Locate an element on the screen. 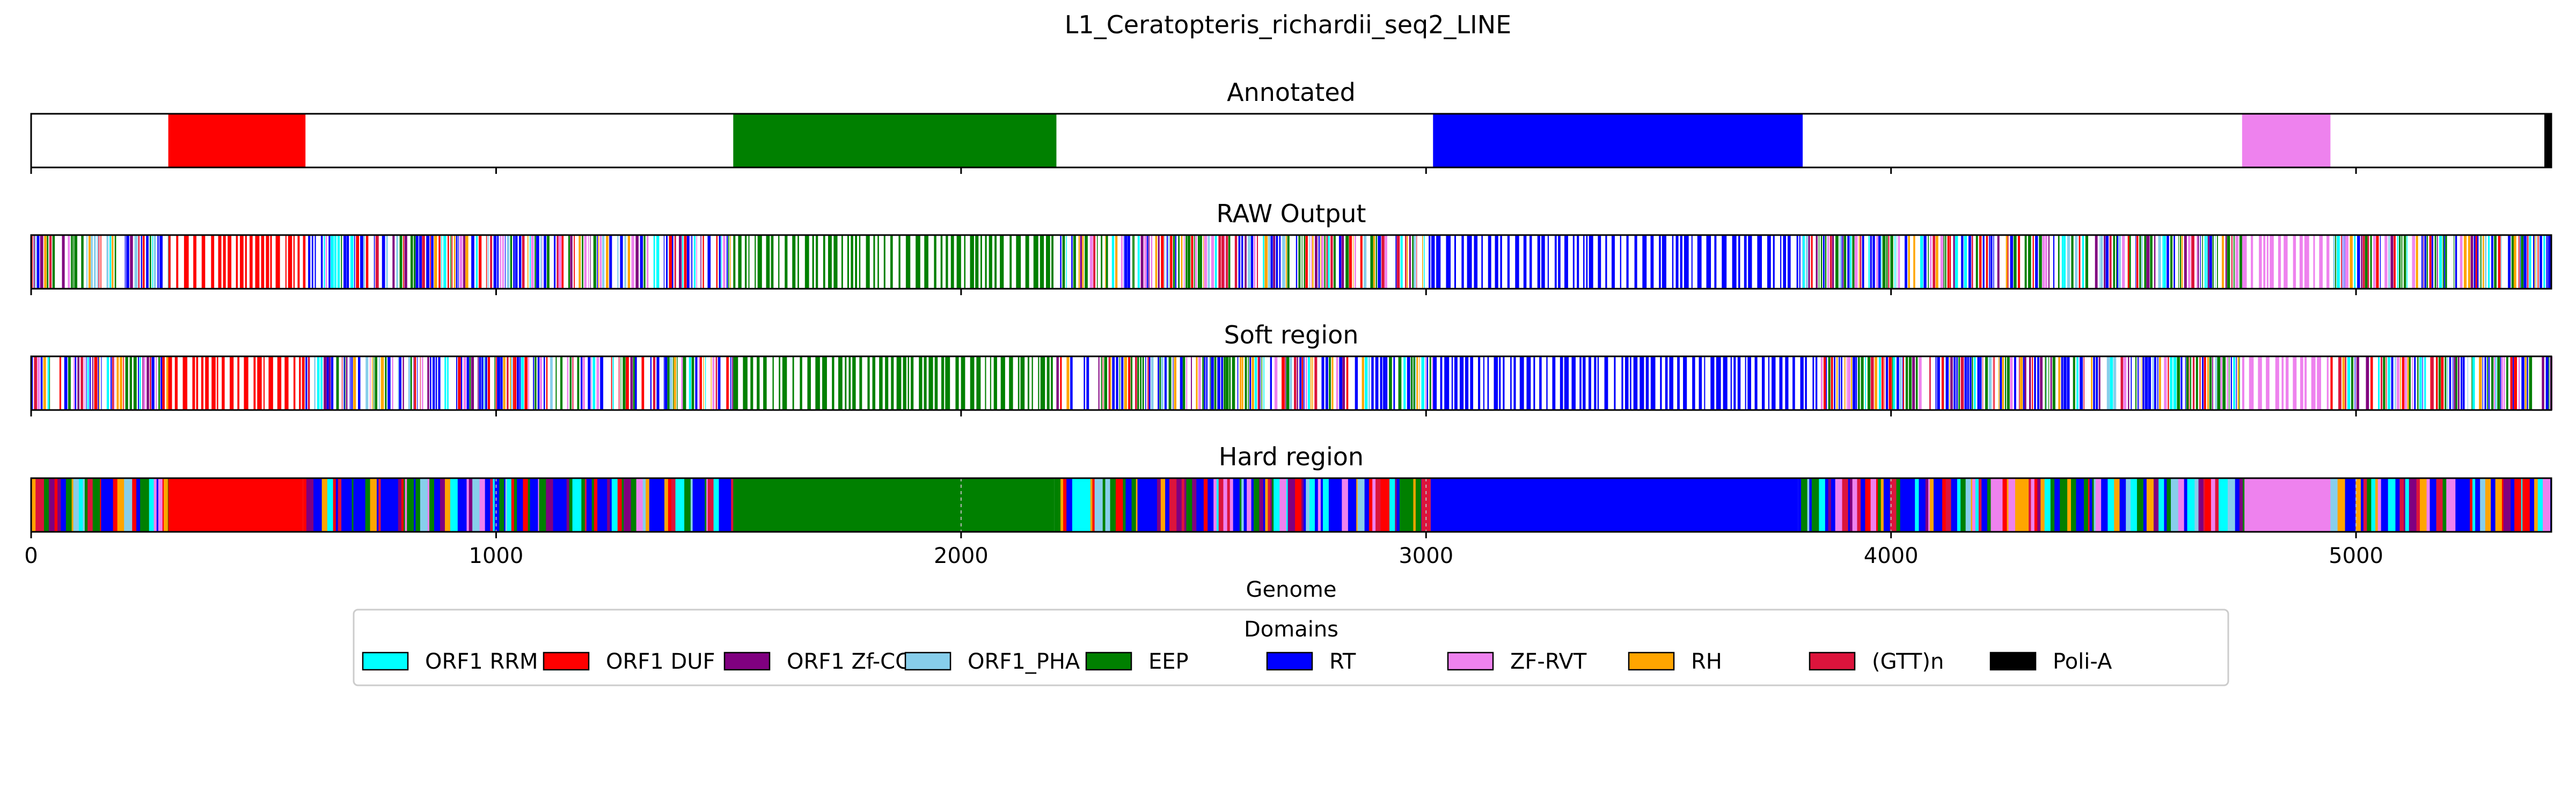 The height and width of the screenshot is (805, 2576). legend-label: RT is located at coordinates (1342, 661).